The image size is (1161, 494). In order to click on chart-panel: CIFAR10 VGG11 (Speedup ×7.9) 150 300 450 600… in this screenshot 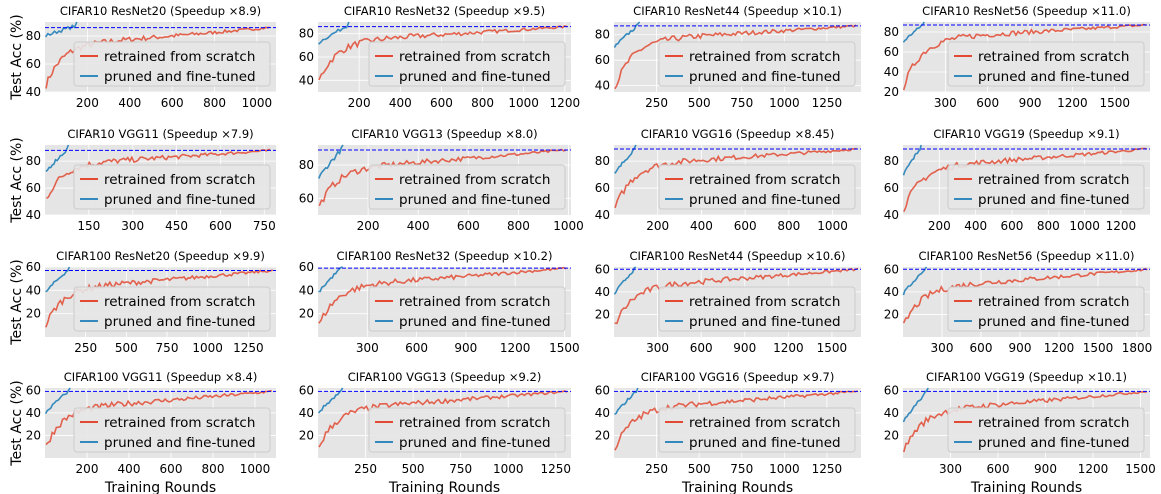, I will do `click(151, 180)`.